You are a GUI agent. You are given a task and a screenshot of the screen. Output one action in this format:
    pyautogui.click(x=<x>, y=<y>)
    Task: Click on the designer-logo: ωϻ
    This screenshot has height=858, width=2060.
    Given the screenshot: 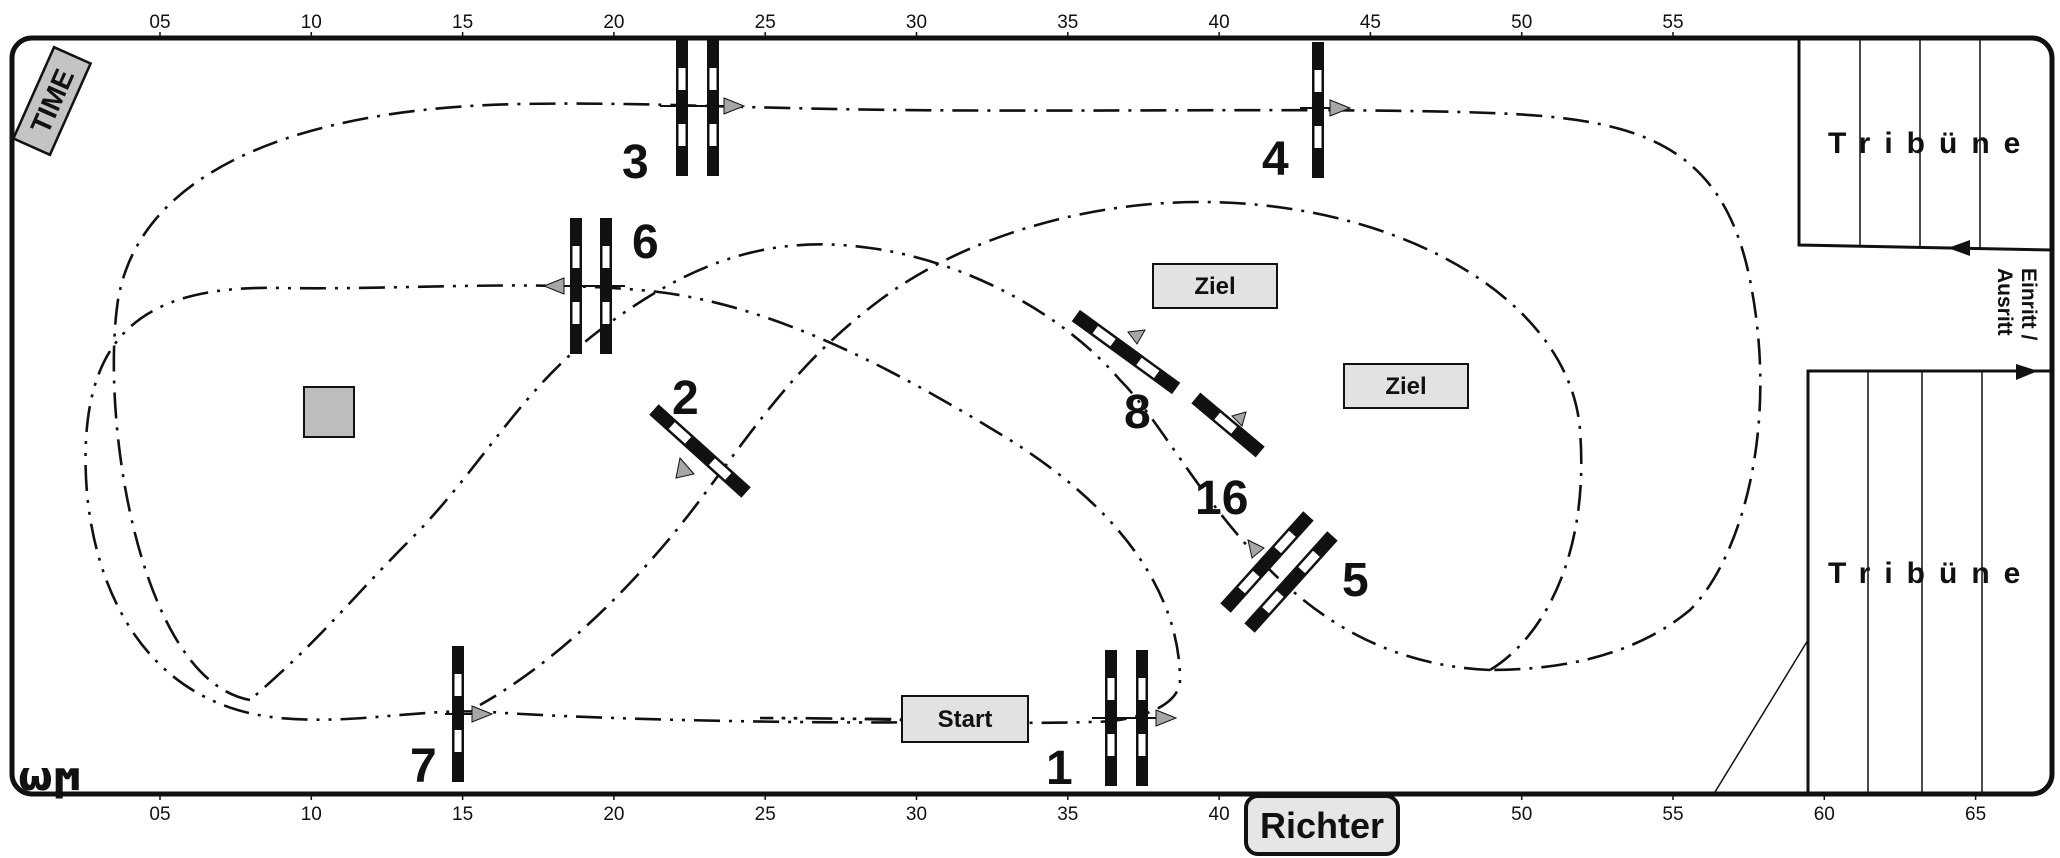 What is the action you would take?
    pyautogui.click(x=50, y=777)
    